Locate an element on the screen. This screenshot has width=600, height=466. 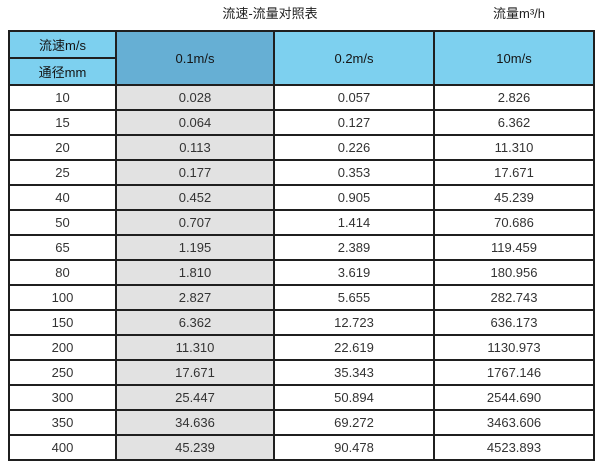
column-header-10ms: 10m/s is located at coordinates (514, 58).